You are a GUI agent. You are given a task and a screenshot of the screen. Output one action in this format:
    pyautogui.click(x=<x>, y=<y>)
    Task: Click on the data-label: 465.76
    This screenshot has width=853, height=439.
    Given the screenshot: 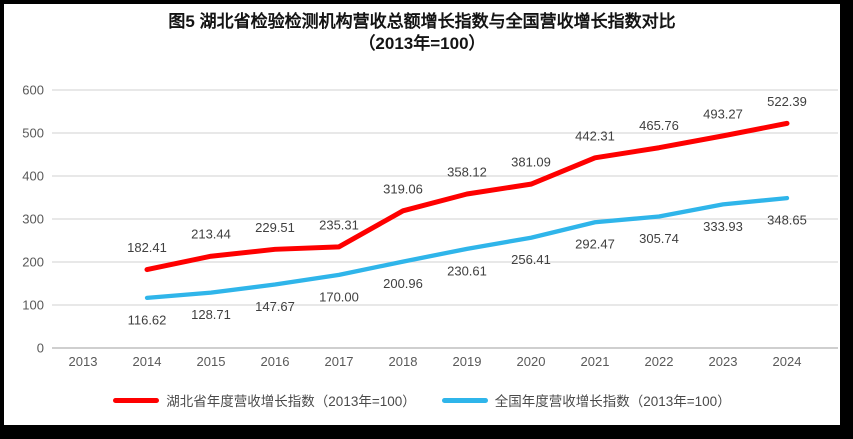 What is the action you would take?
    pyautogui.click(x=659, y=125)
    